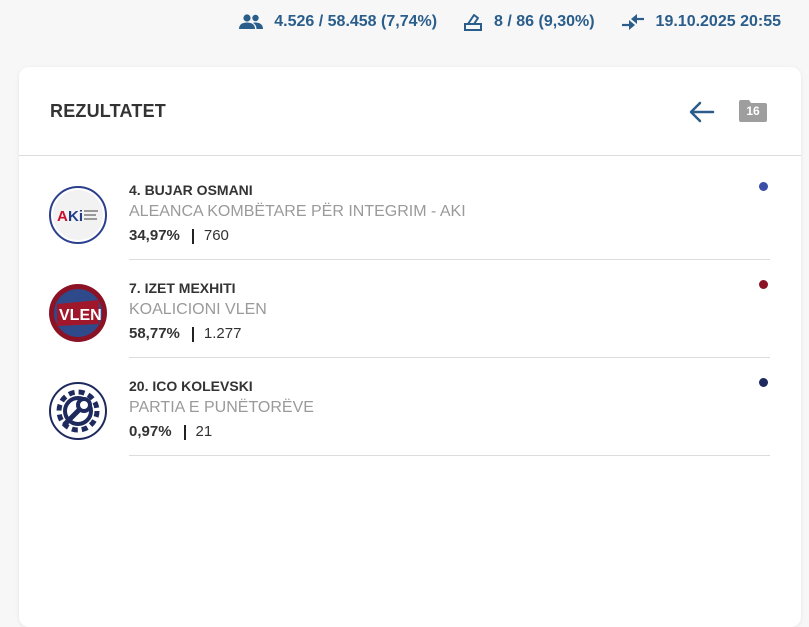 The width and height of the screenshot is (809, 627). I want to click on folder-button: 16, so click(753, 111).